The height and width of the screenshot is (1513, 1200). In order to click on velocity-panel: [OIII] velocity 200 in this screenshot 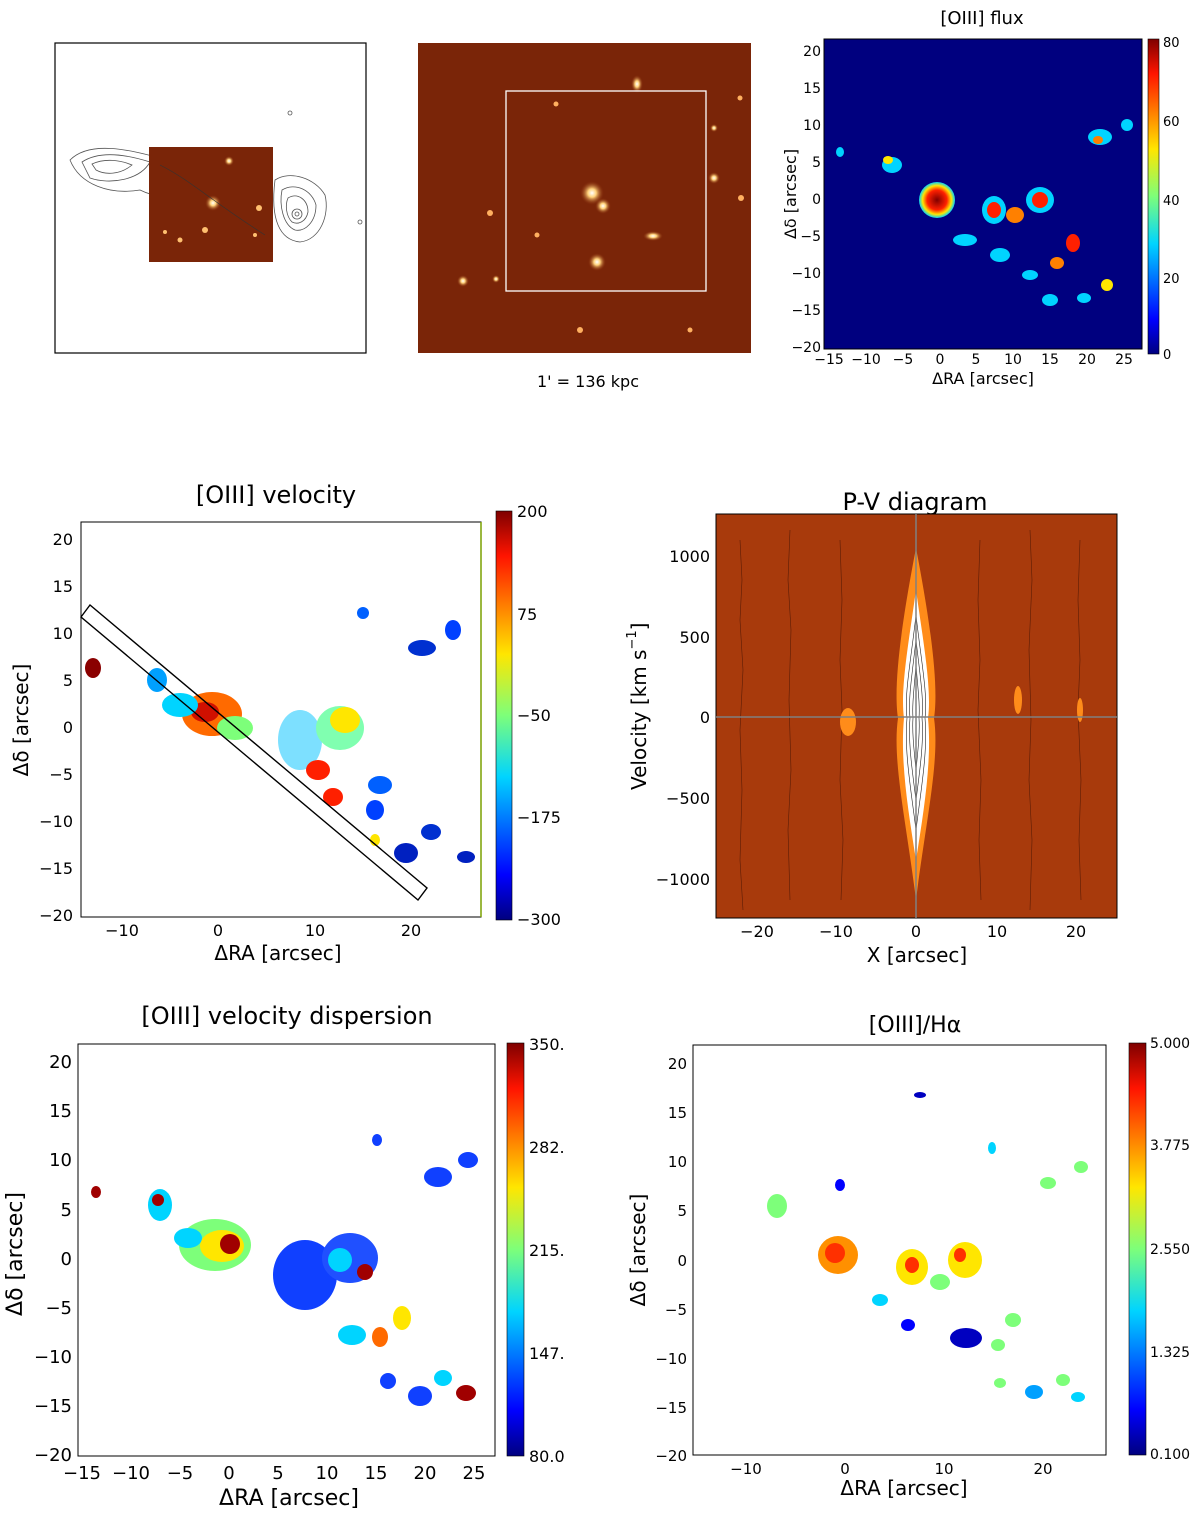, I will do `click(285, 723)`.